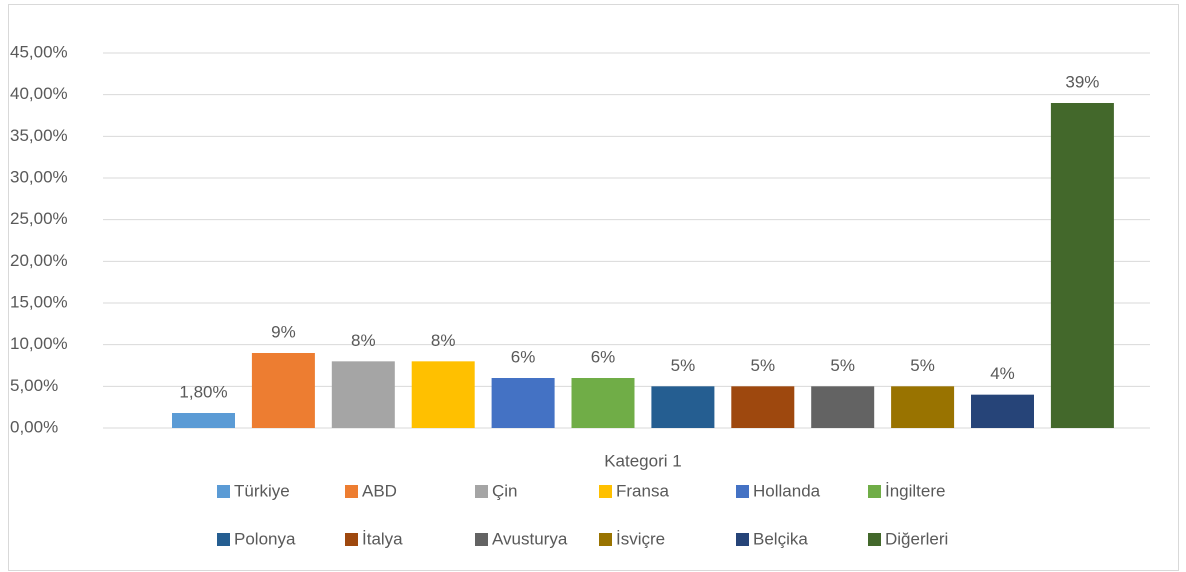  I want to click on data-label: 1,80%, so click(203, 391).